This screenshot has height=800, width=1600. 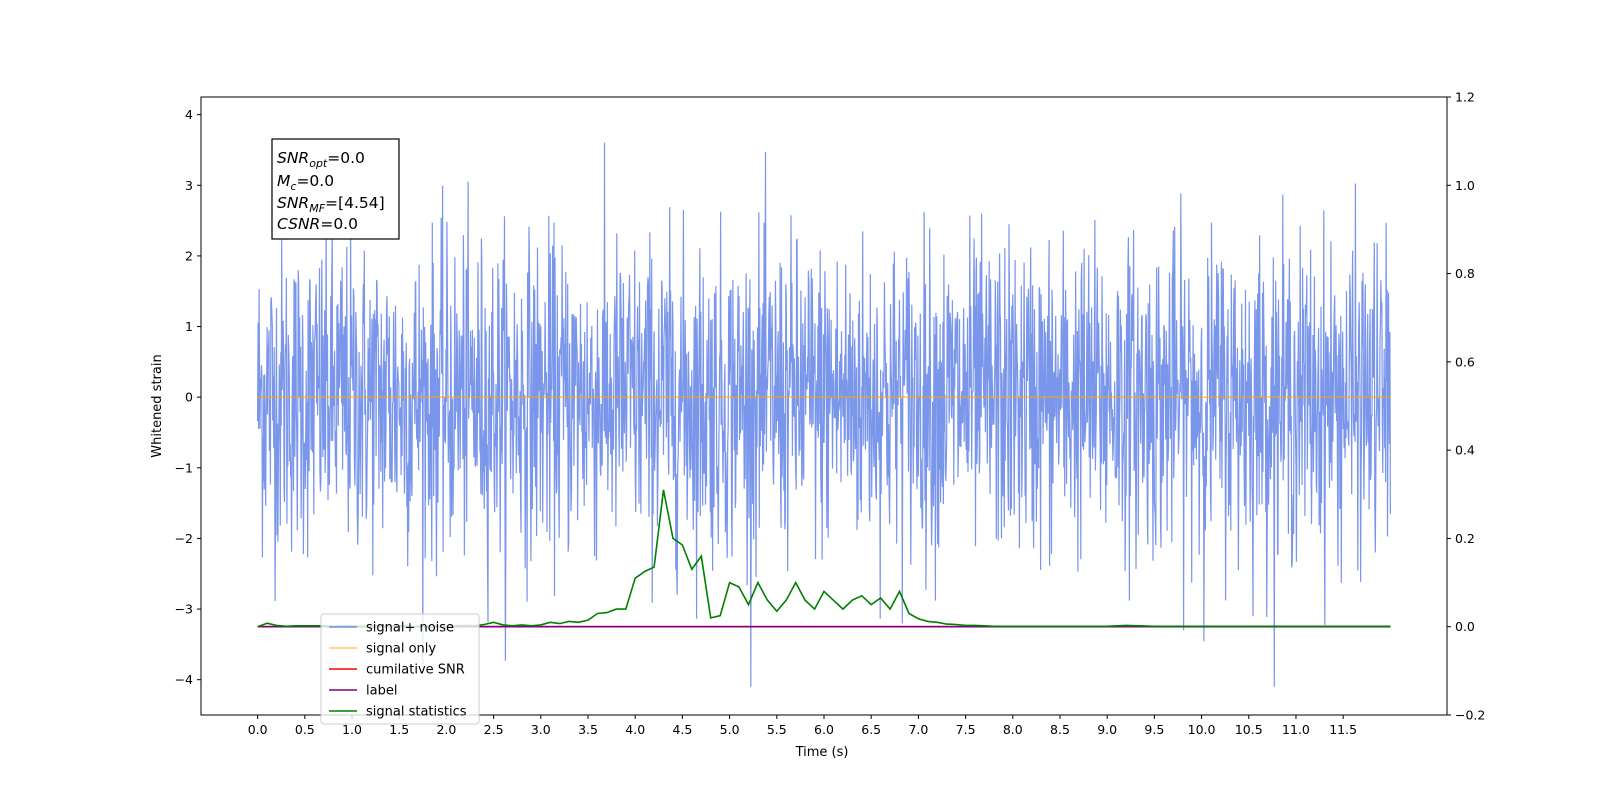 What do you see at coordinates (381, 691) in the screenshot?
I see `legend-label: label` at bounding box center [381, 691].